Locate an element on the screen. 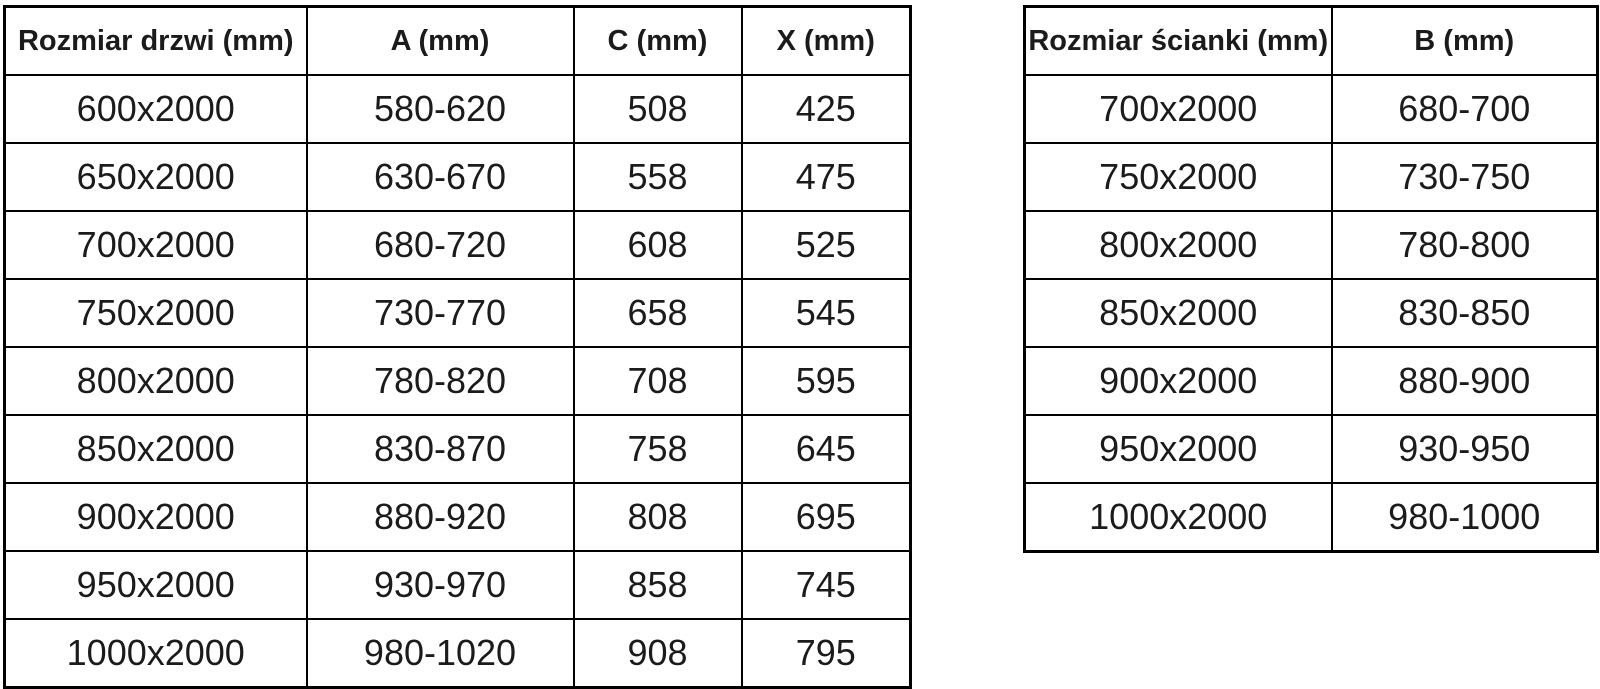 This screenshot has height=689, width=1600. cell-x-value: 795 is located at coordinates (826, 653).